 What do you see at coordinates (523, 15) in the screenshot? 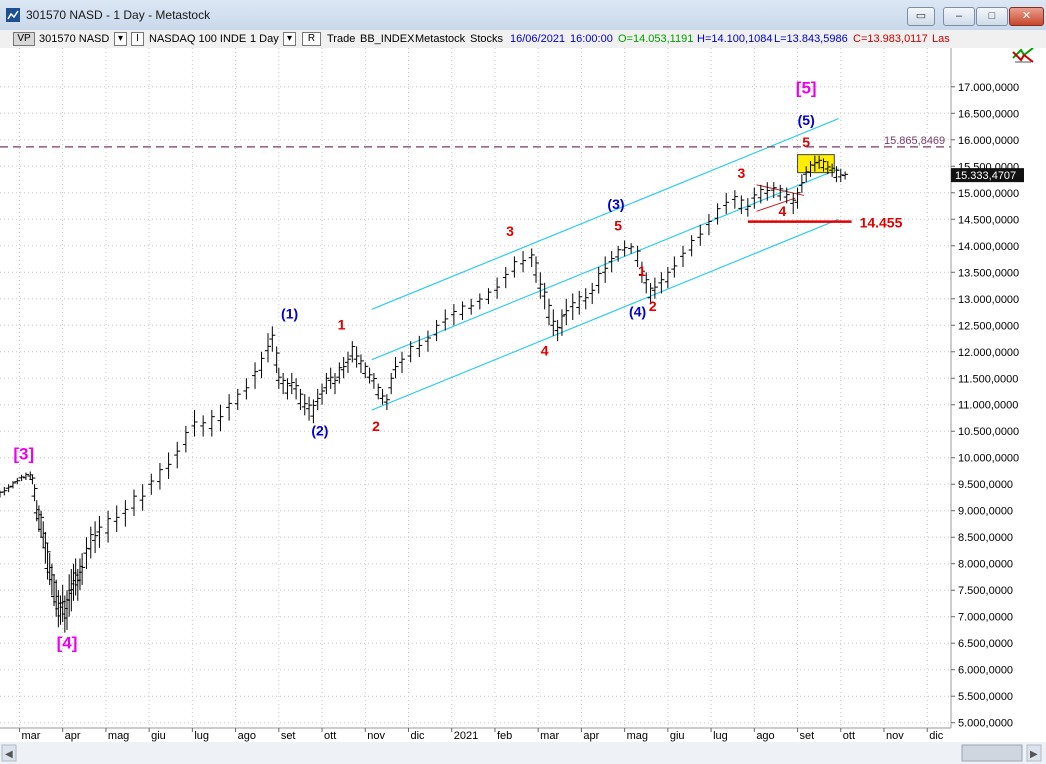
I see `window-titlebar: 301570 NASD - 1 Day - Metastock ▭ – □ ✕` at bounding box center [523, 15].